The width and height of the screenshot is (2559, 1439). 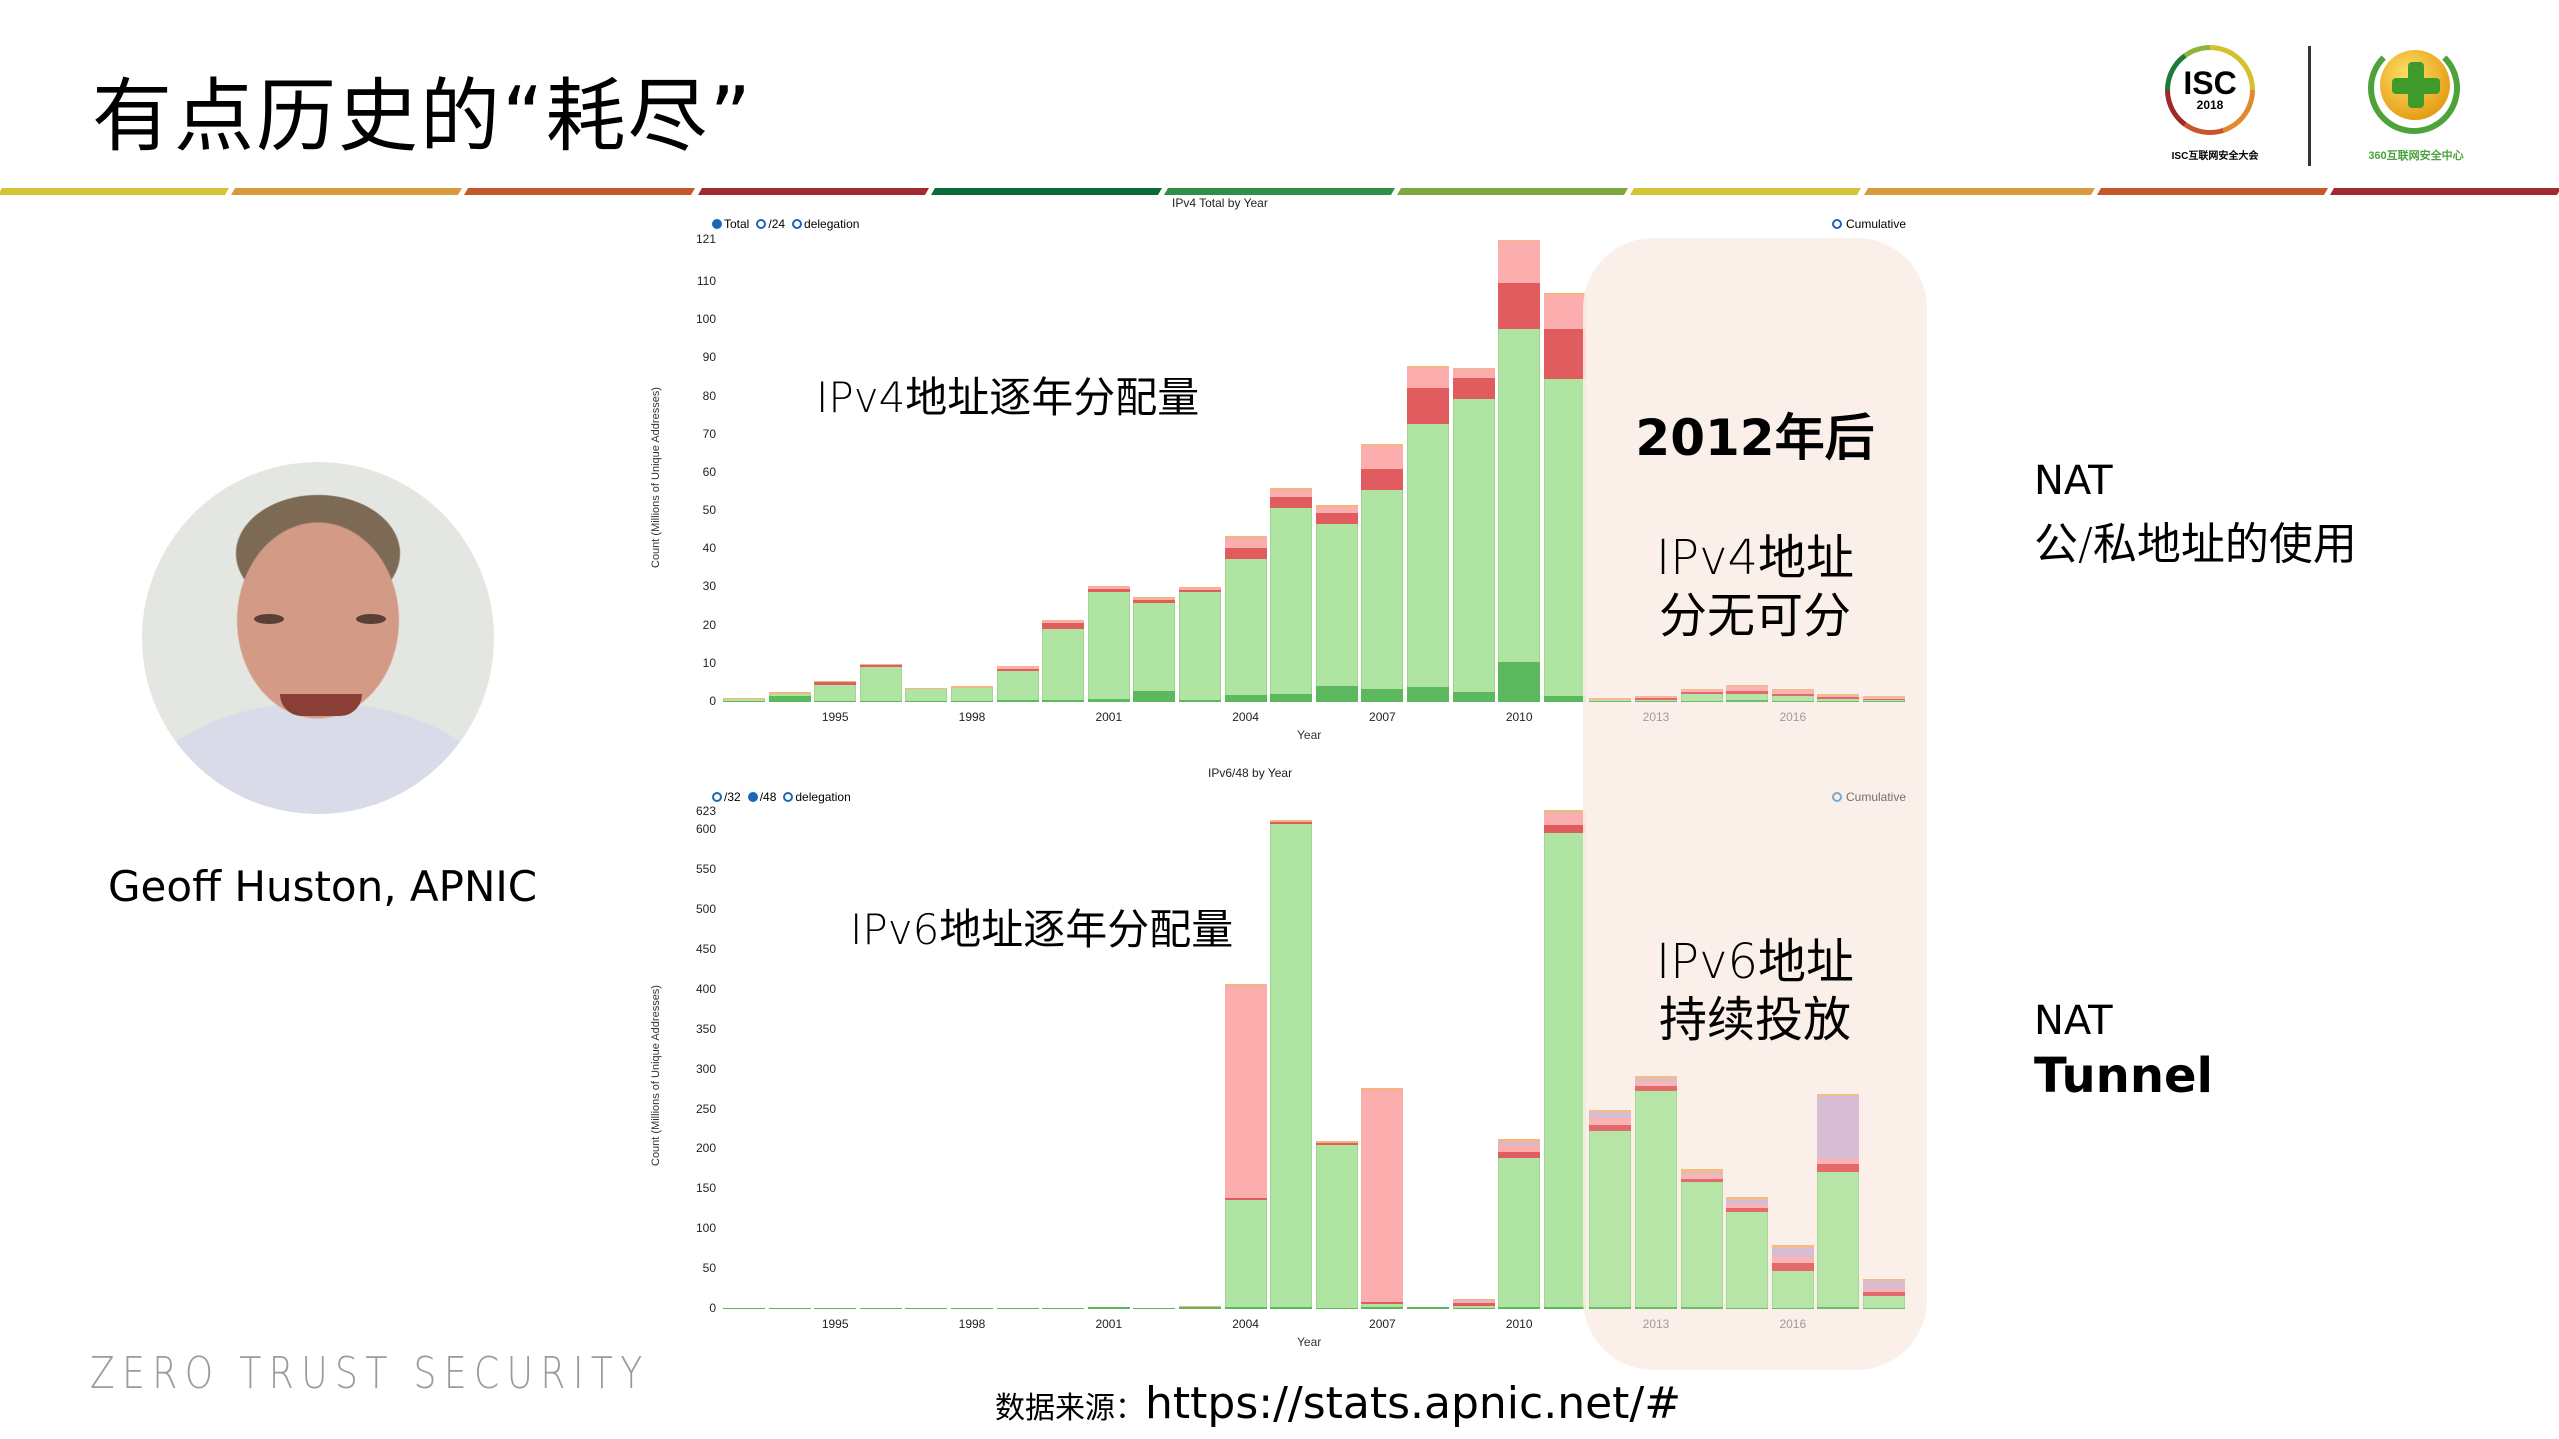 I want to click on public-private-address-note: 公/私地址的使用, so click(x=2195, y=544).